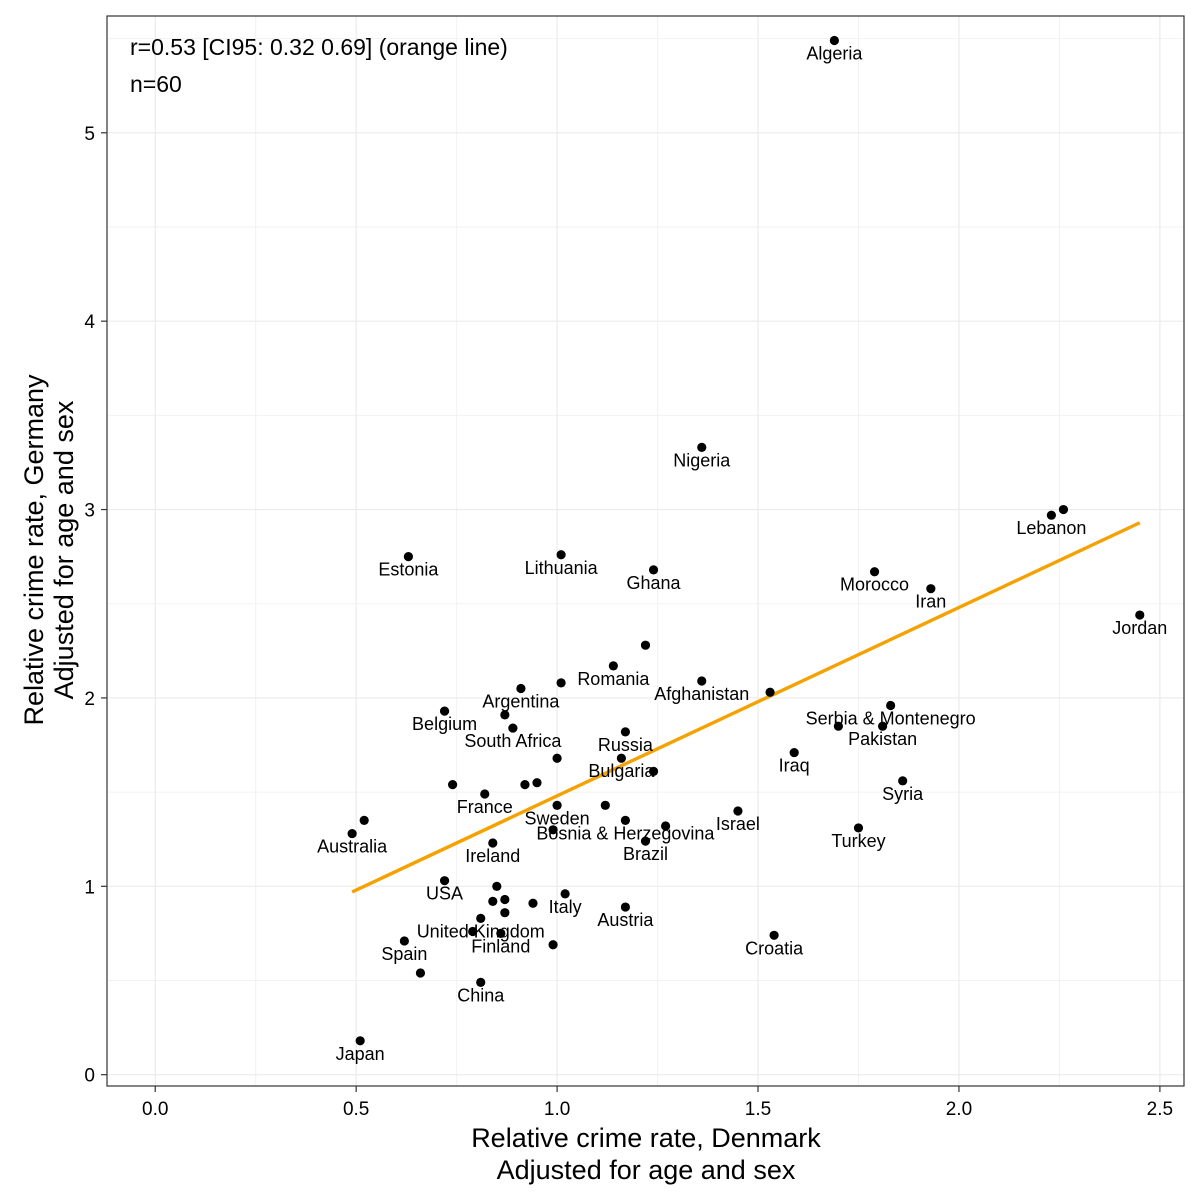 Image resolution: width=1200 pixels, height=1200 pixels. I want to click on point-label: China, so click(481, 995).